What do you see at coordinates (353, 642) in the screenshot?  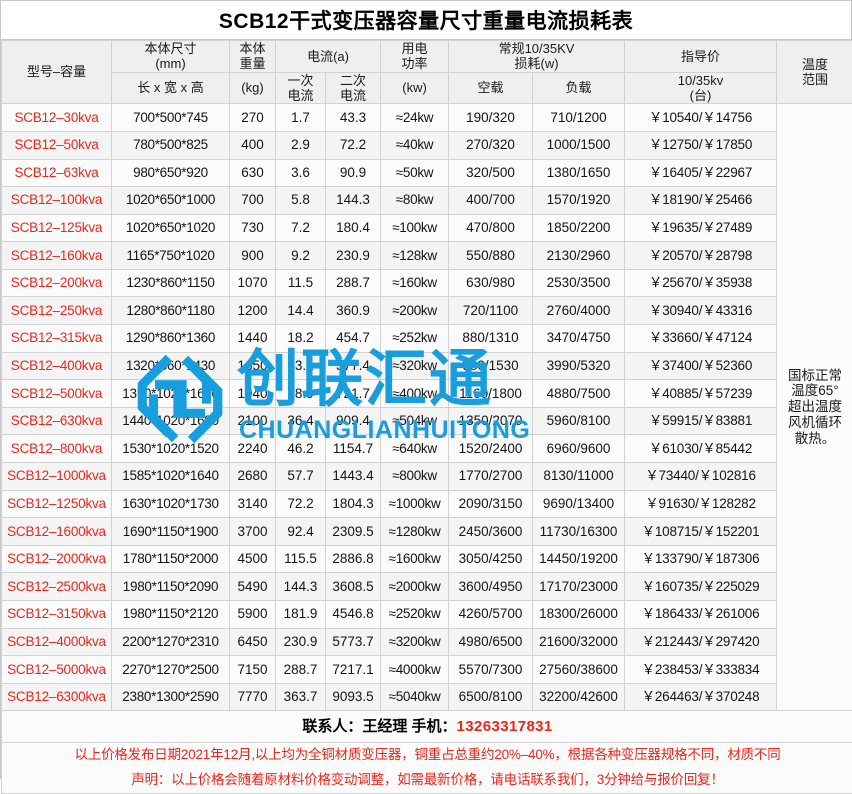 I see `row-secondary-current: 5773.7` at bounding box center [353, 642].